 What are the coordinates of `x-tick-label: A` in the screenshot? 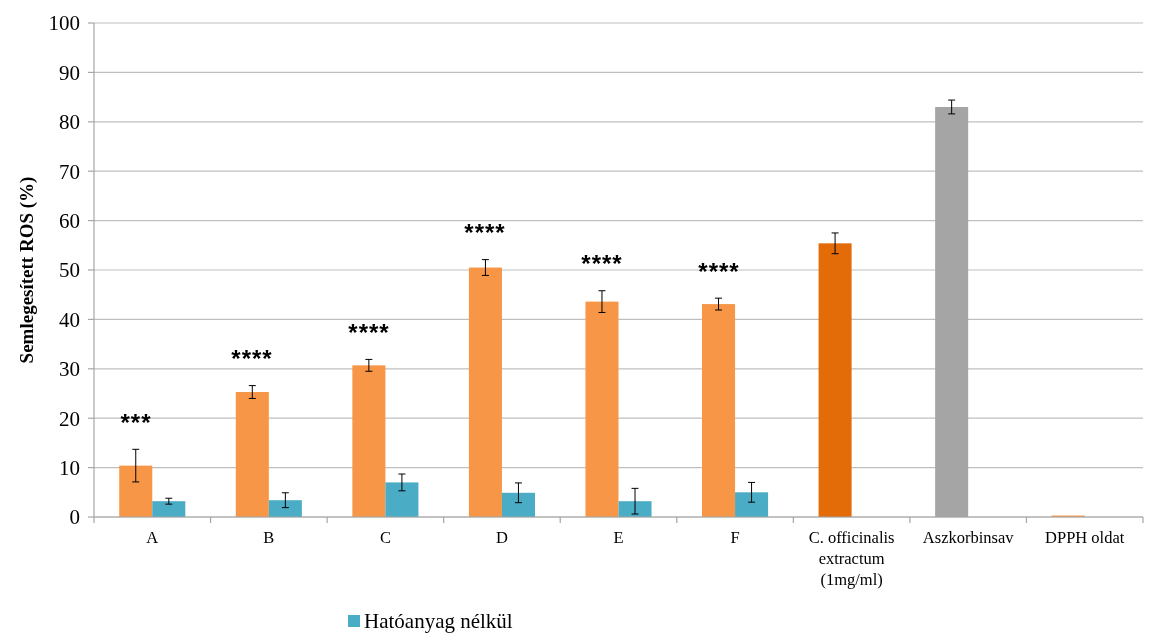 It's located at (152, 537).